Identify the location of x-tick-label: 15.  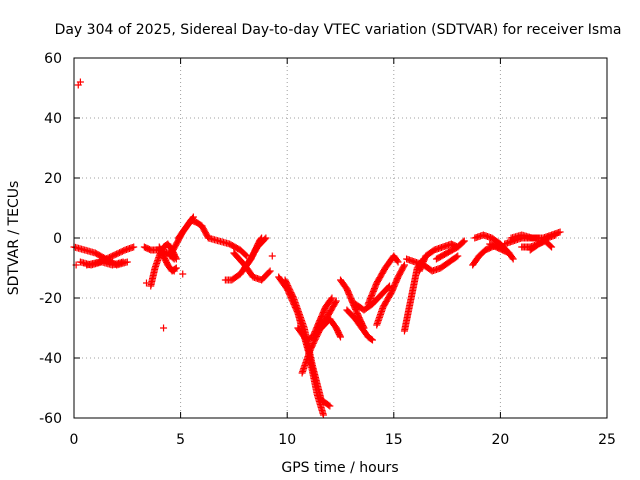
(394, 440).